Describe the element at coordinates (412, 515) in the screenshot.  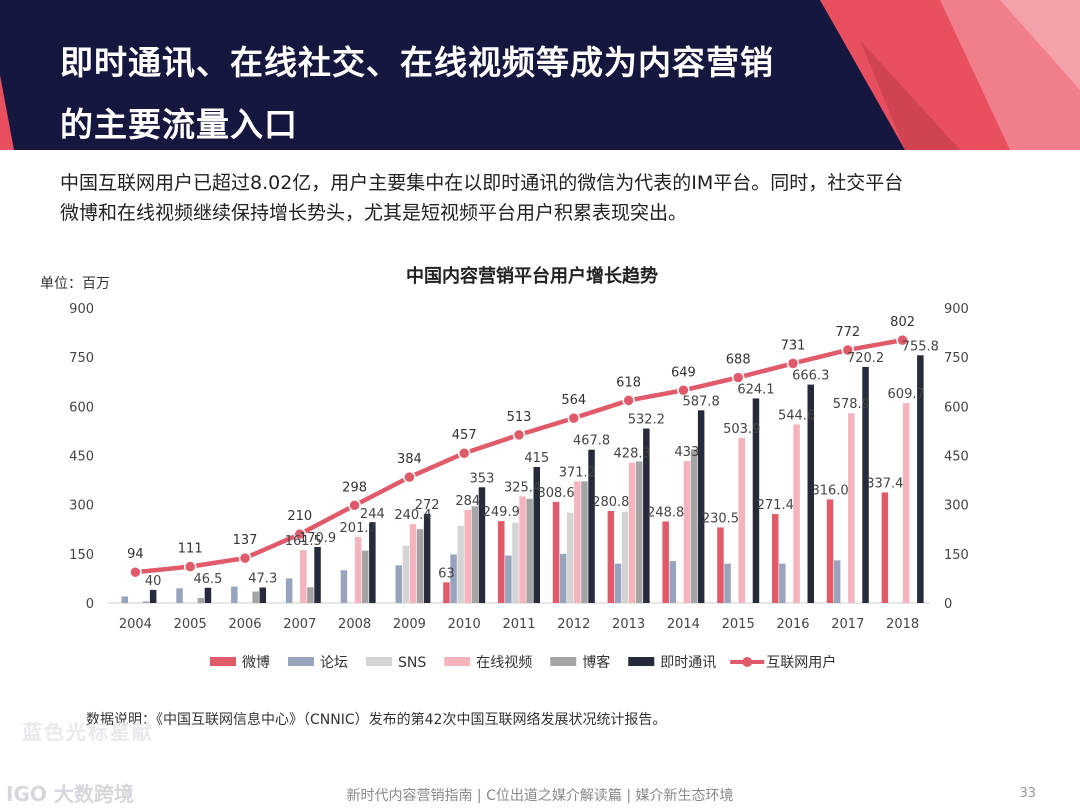
I see `bar-label: 240.4` at that location.